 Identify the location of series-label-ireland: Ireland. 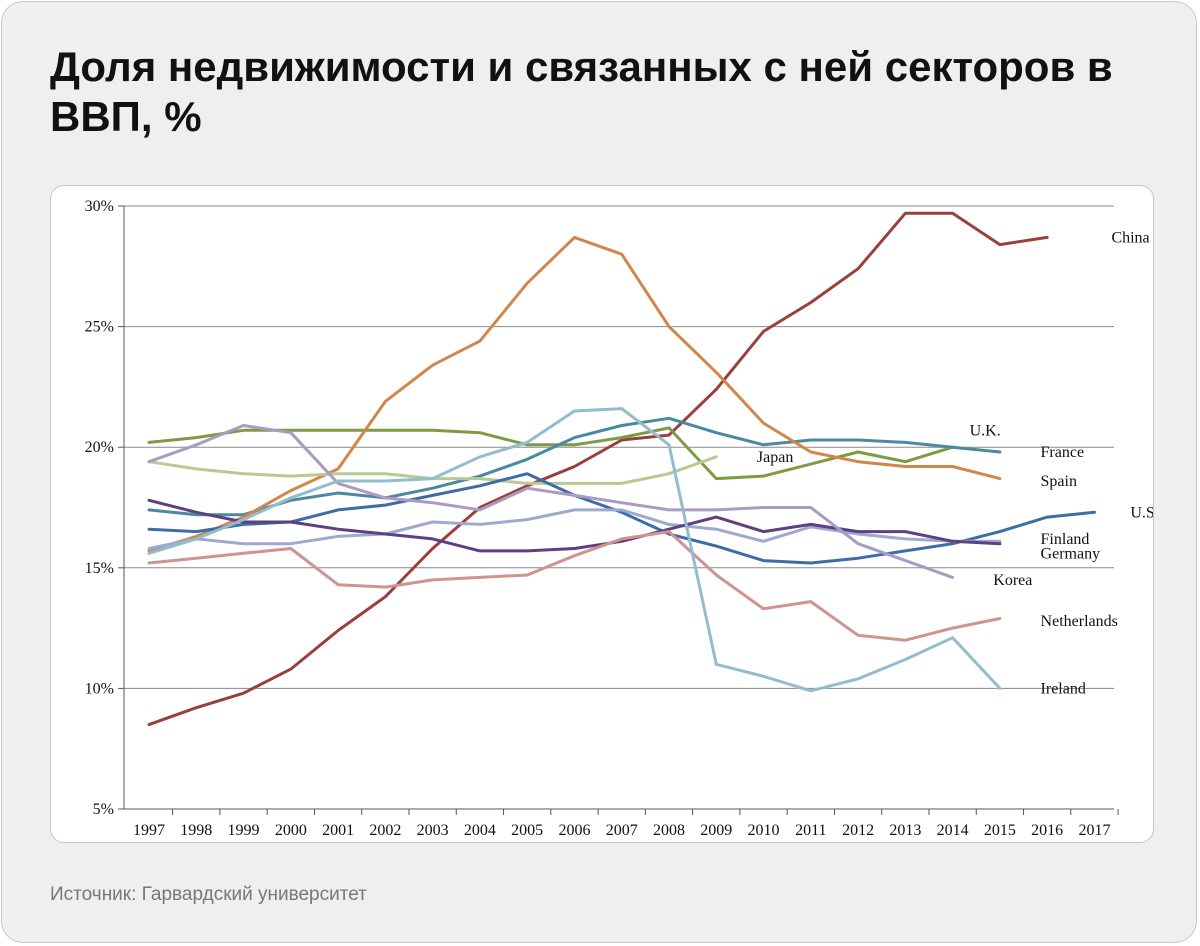
(1063, 688).